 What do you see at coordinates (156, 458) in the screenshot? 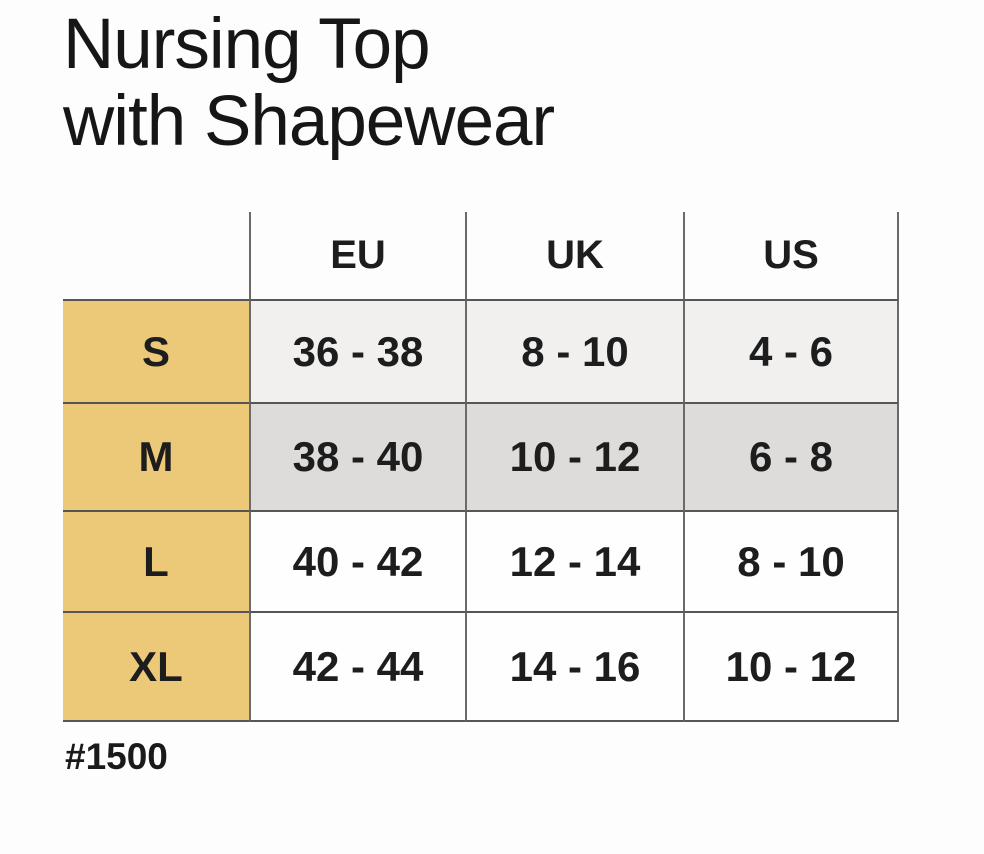
I see `row-label-m: M` at bounding box center [156, 458].